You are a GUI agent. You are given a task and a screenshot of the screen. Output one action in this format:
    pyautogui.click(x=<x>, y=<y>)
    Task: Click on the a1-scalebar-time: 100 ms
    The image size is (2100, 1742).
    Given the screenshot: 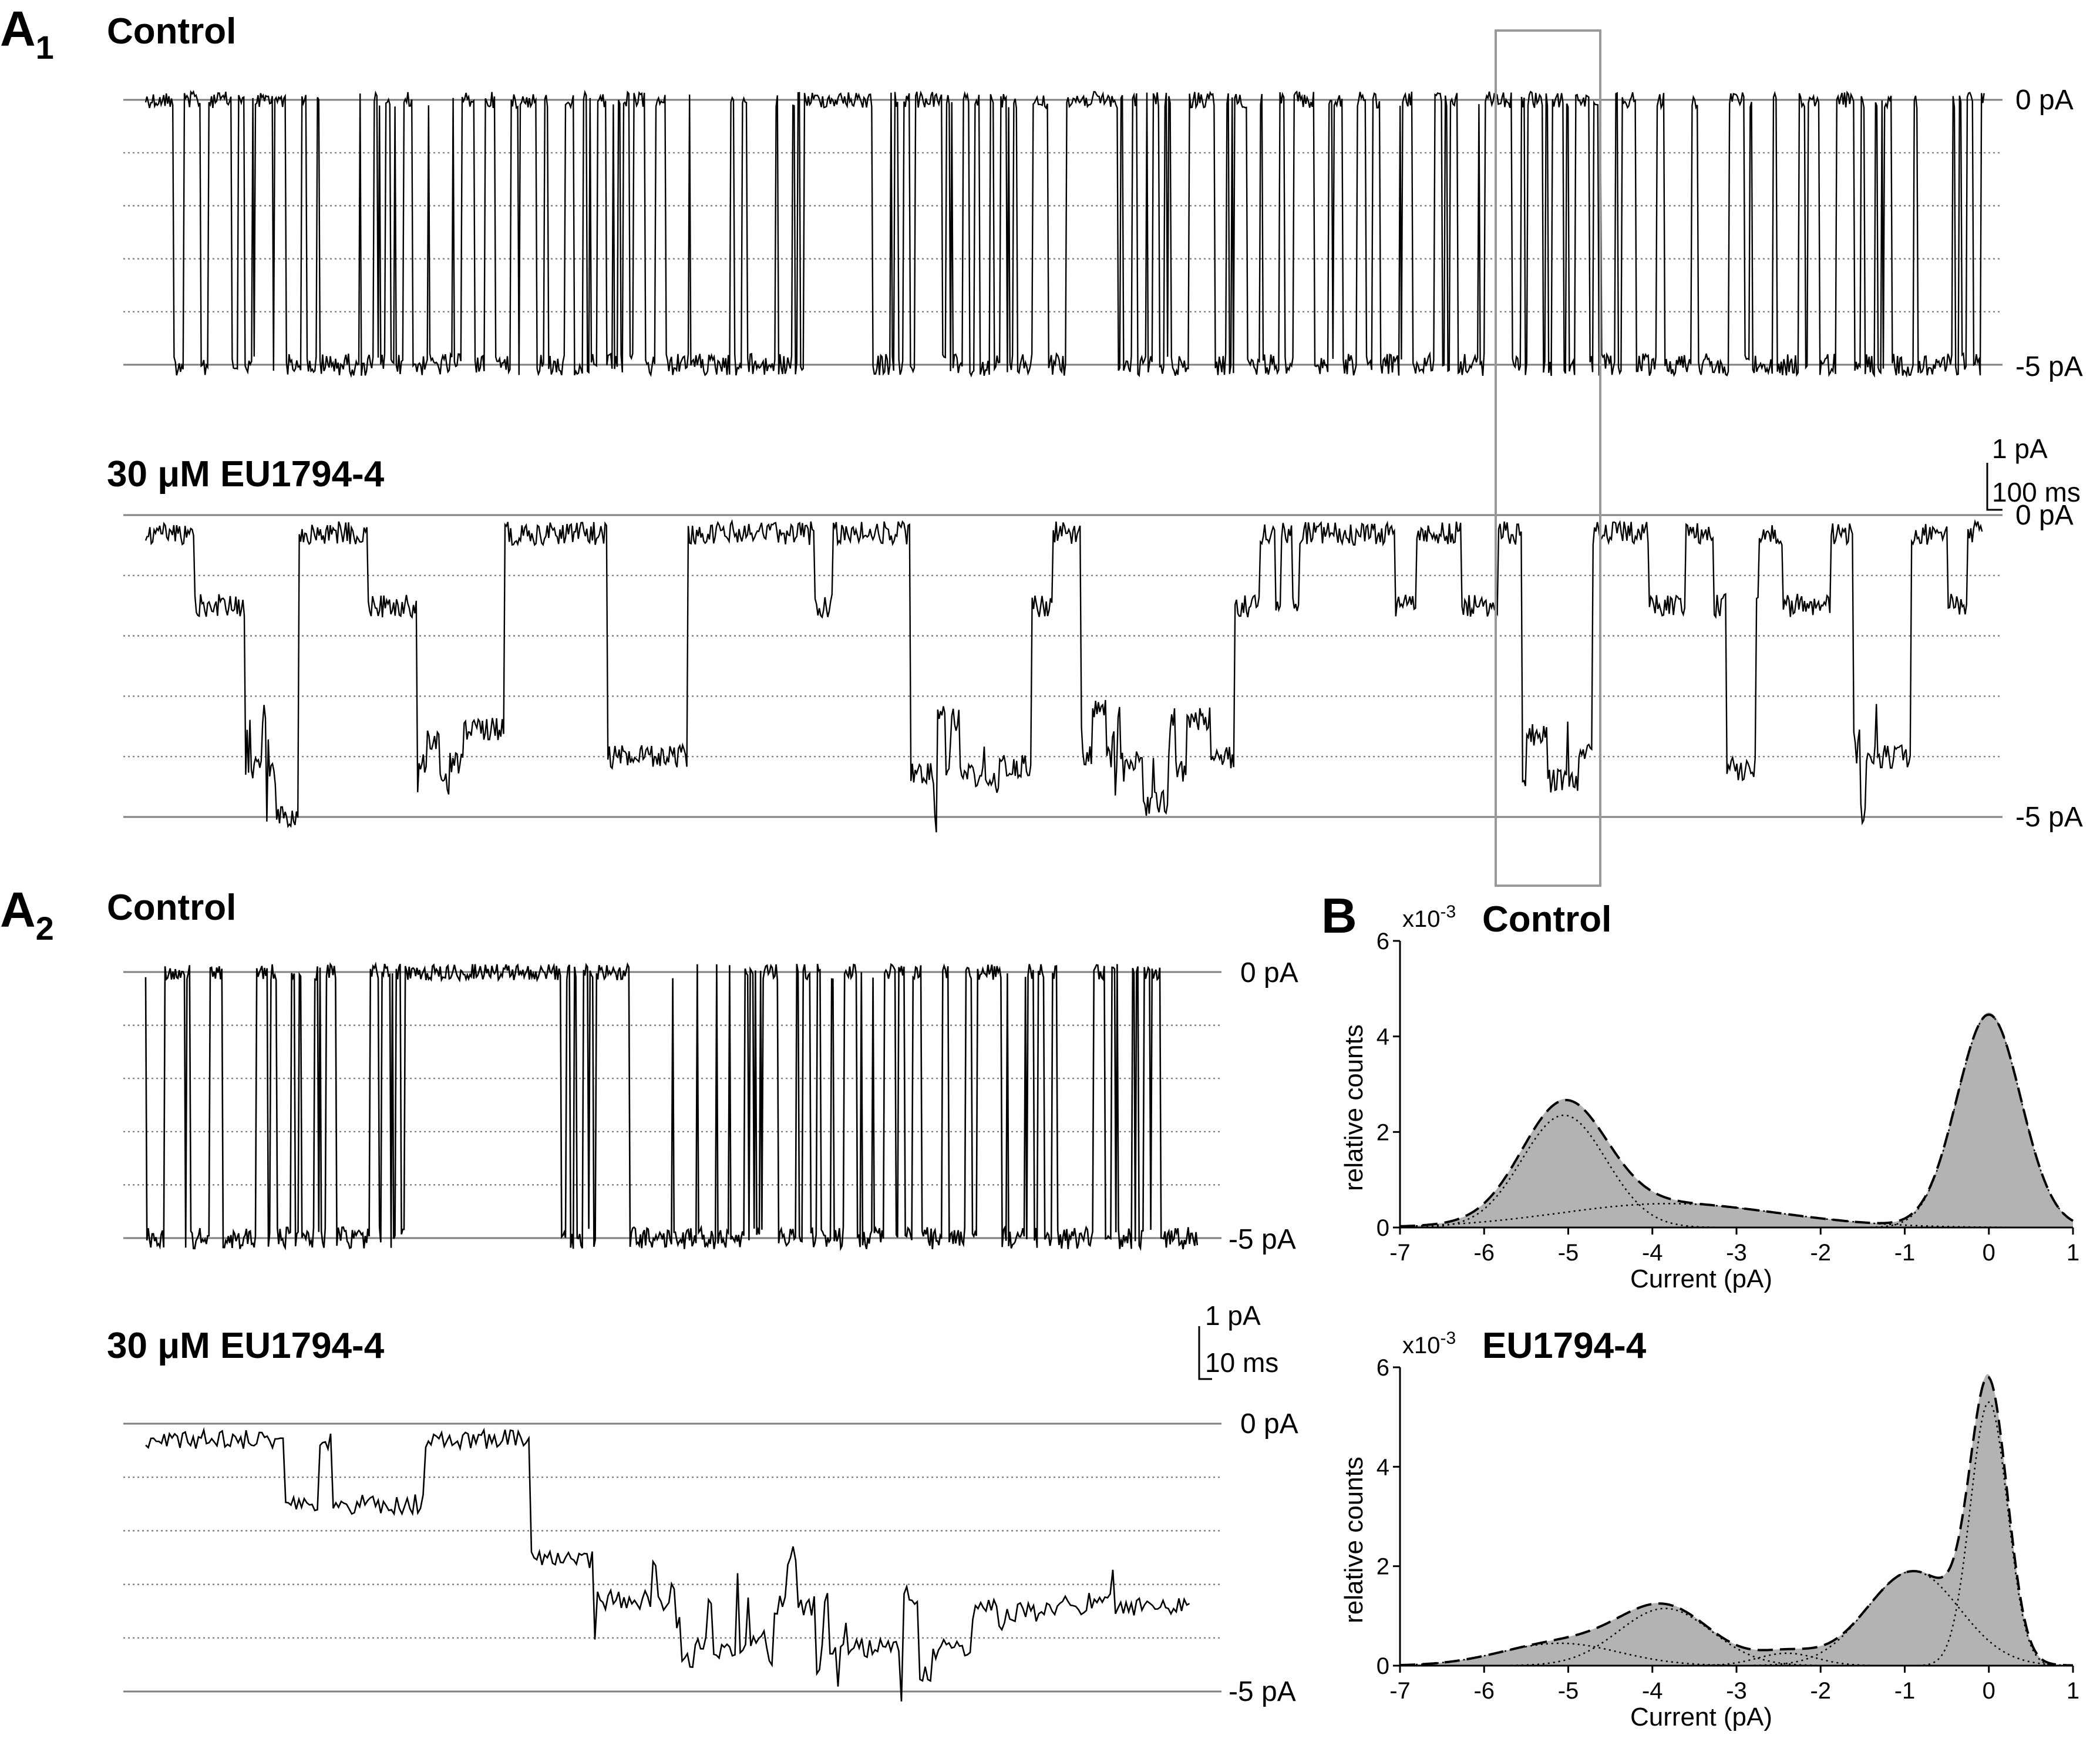 What is the action you would take?
    pyautogui.click(x=2036, y=492)
    